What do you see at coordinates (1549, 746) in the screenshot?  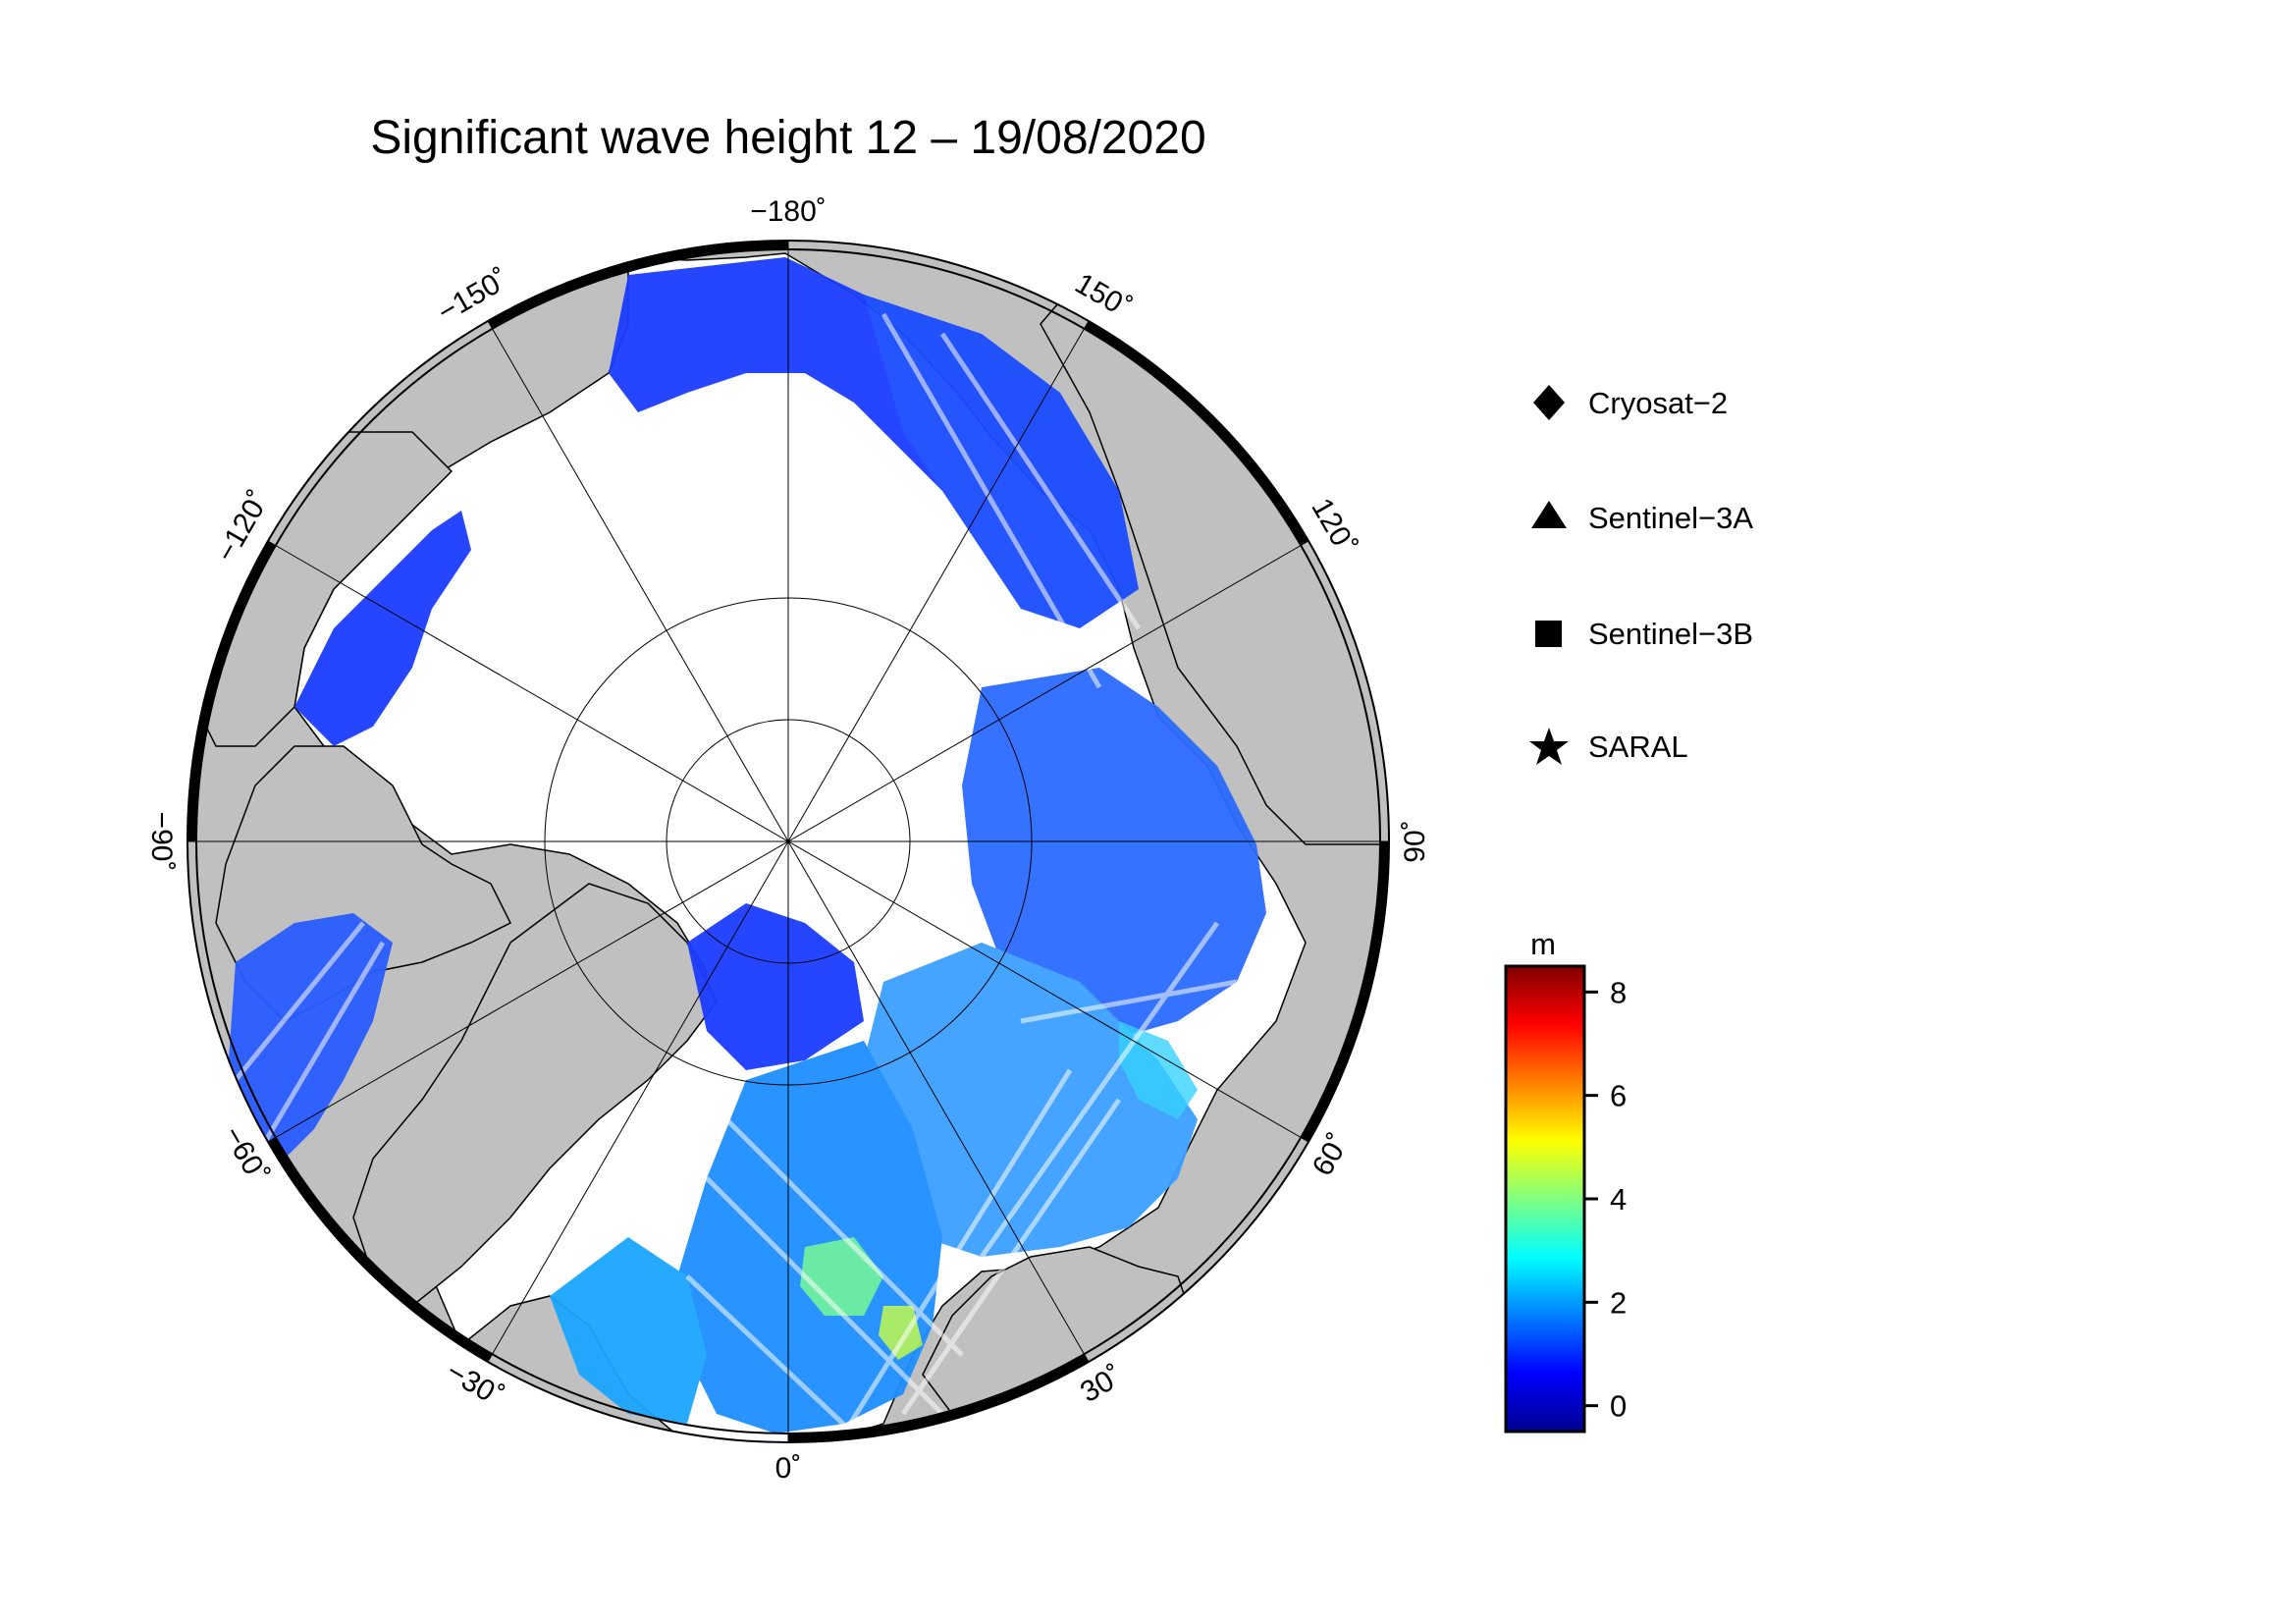 I see `star-icon` at bounding box center [1549, 746].